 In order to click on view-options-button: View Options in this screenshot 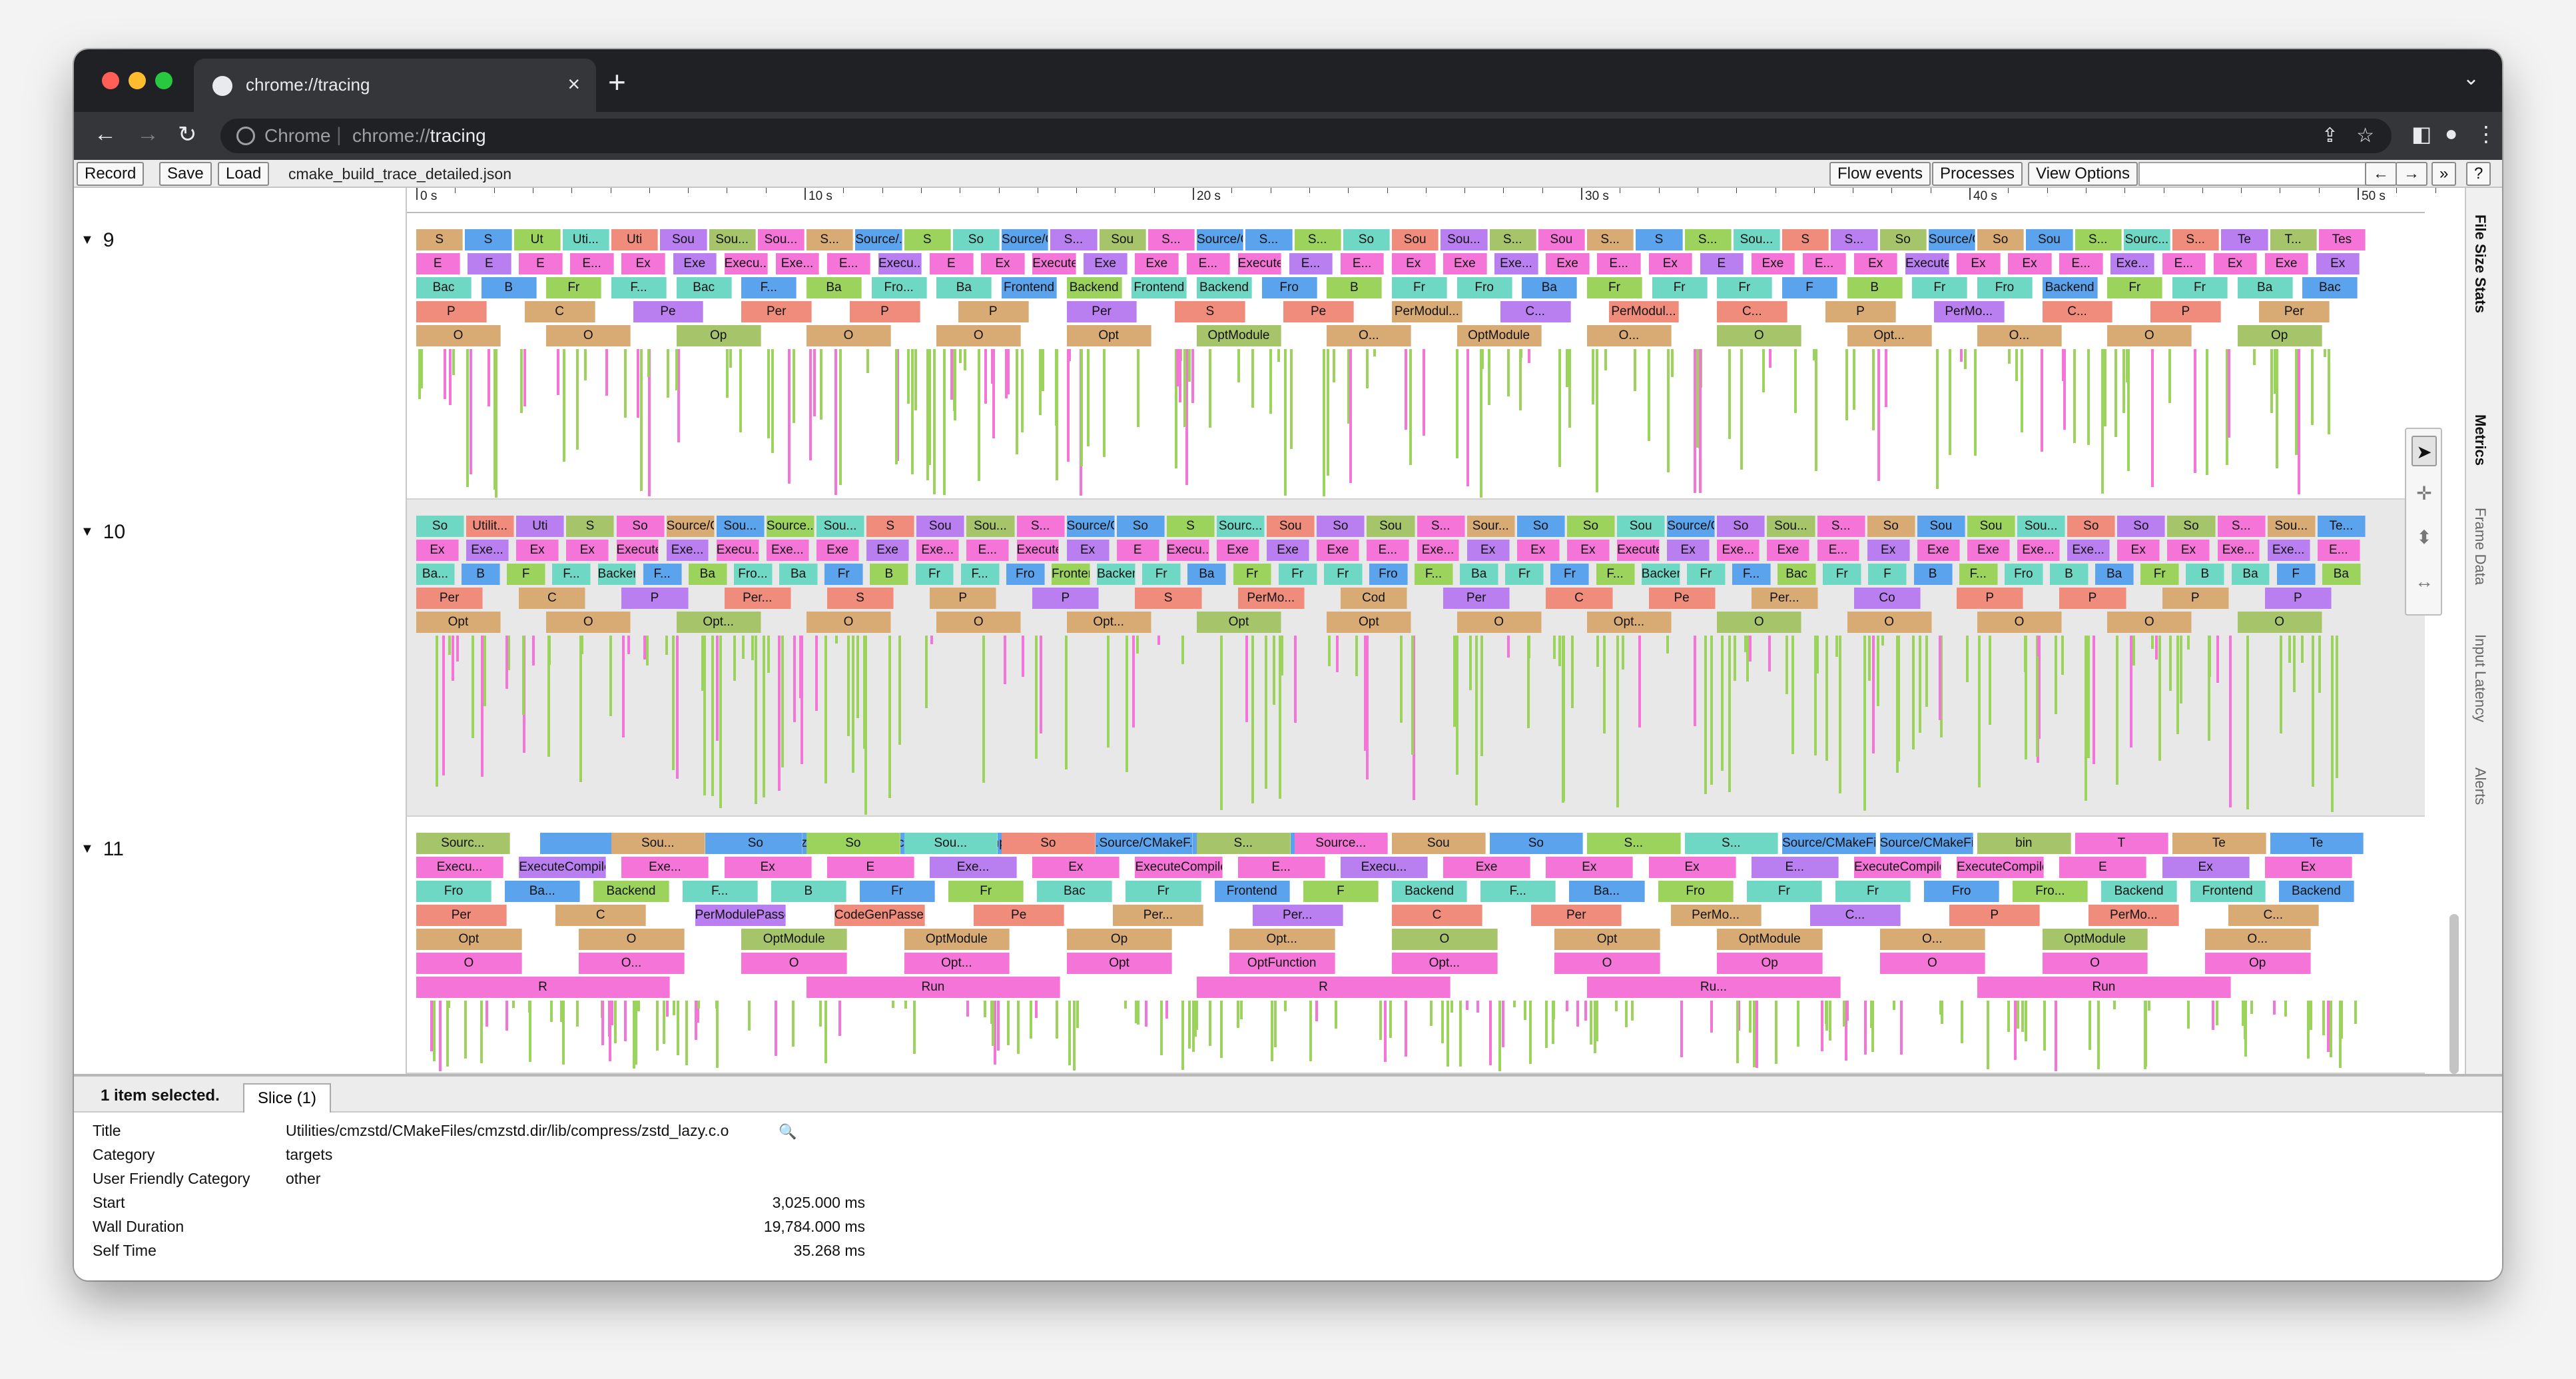, I will do `click(2083, 174)`.